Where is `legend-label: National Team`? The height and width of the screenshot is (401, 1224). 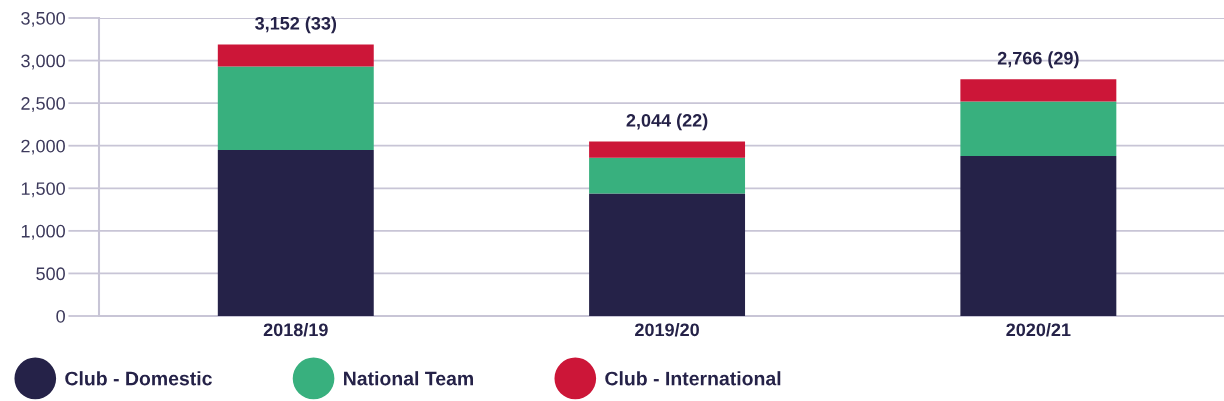
legend-label: National Team is located at coordinates (408, 378).